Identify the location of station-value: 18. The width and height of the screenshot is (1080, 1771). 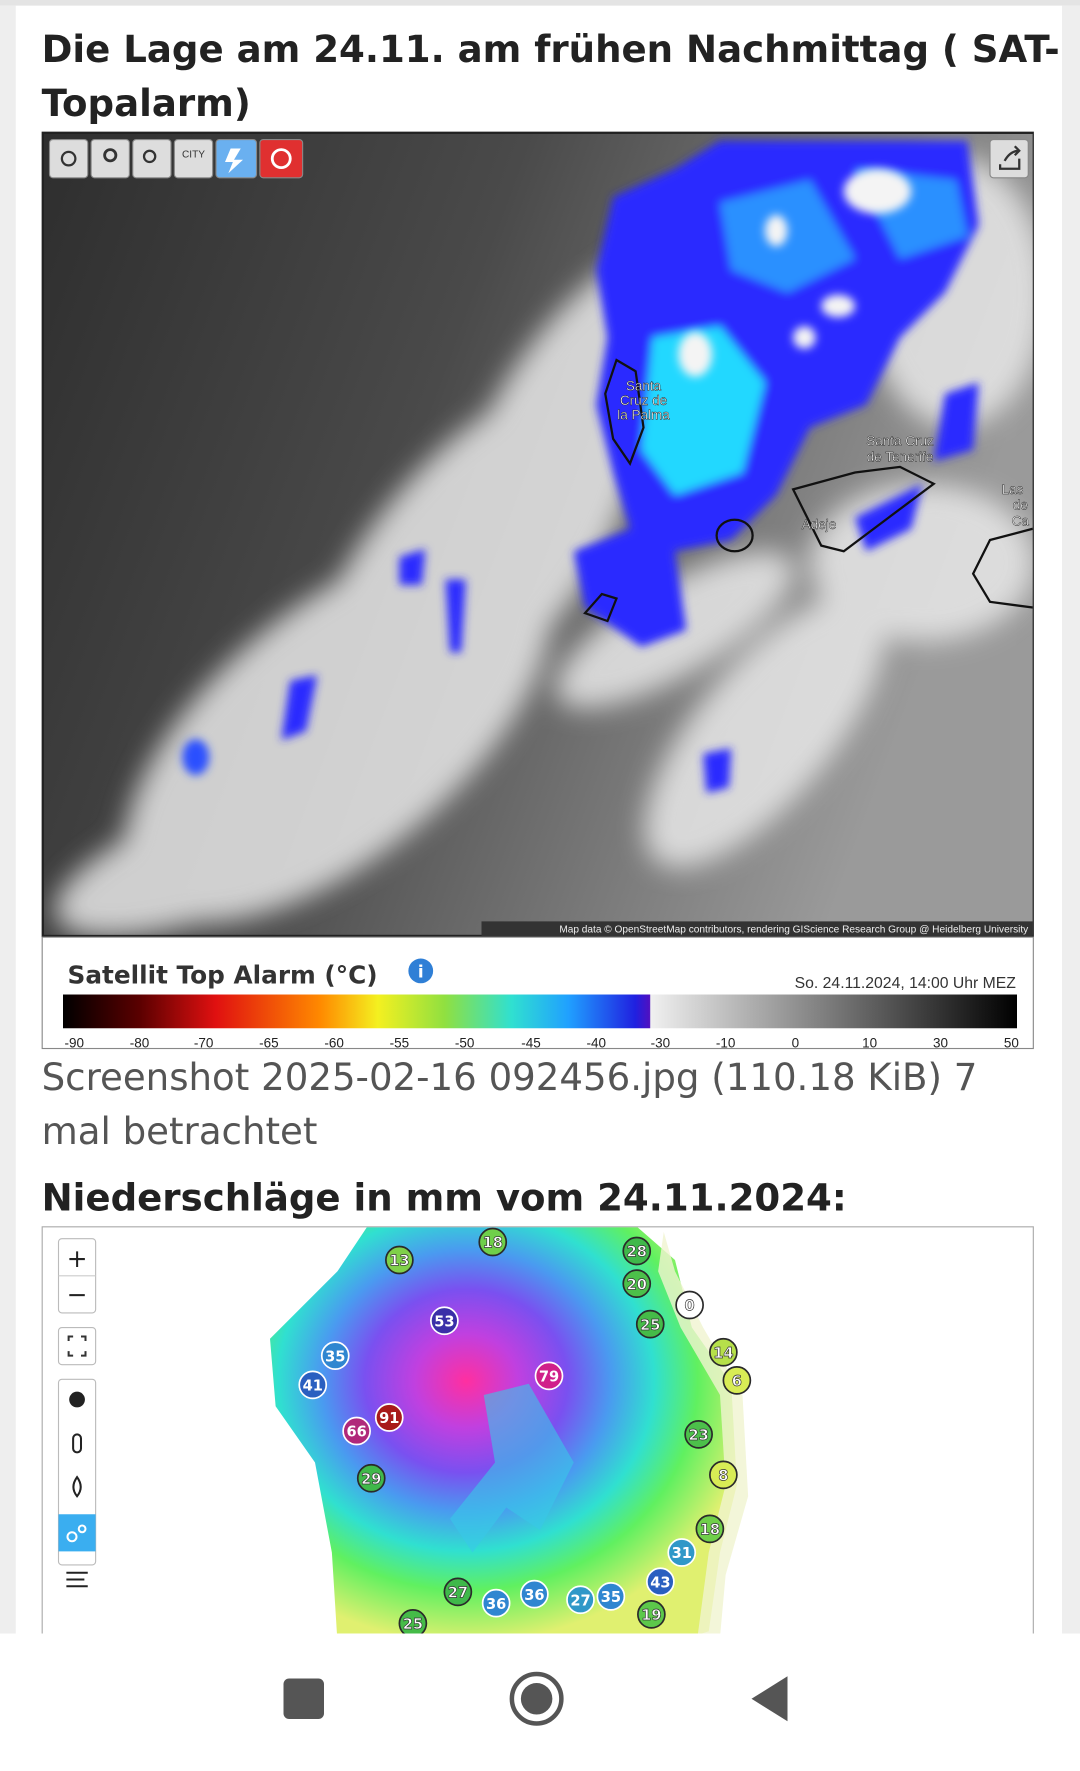
(710, 1530).